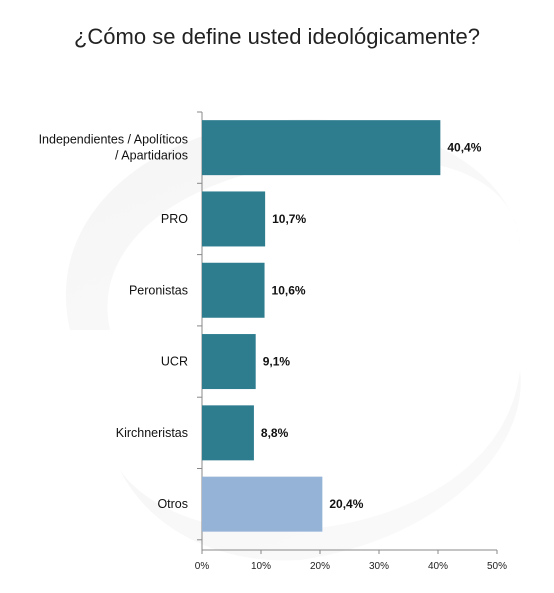 This screenshot has height=593, width=554. I want to click on value-label: 40,4%, so click(464, 148).